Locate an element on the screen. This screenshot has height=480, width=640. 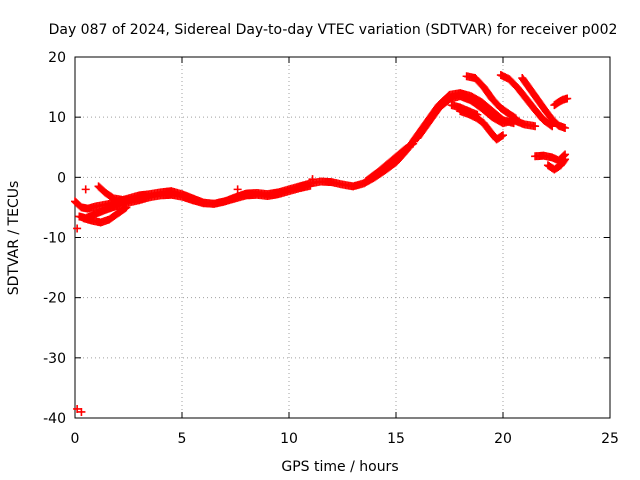
series-trace-l is located at coordinates (550, 157).